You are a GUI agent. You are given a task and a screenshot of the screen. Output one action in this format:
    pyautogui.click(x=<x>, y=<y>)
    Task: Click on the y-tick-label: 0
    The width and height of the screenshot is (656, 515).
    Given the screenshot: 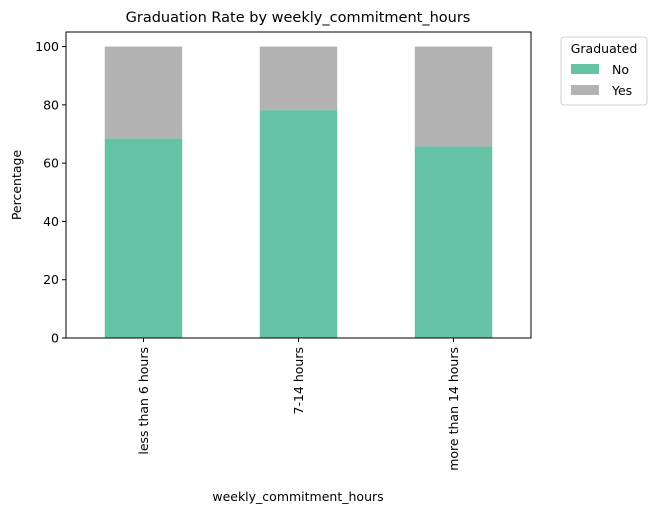 What is the action you would take?
    pyautogui.click(x=55, y=338)
    